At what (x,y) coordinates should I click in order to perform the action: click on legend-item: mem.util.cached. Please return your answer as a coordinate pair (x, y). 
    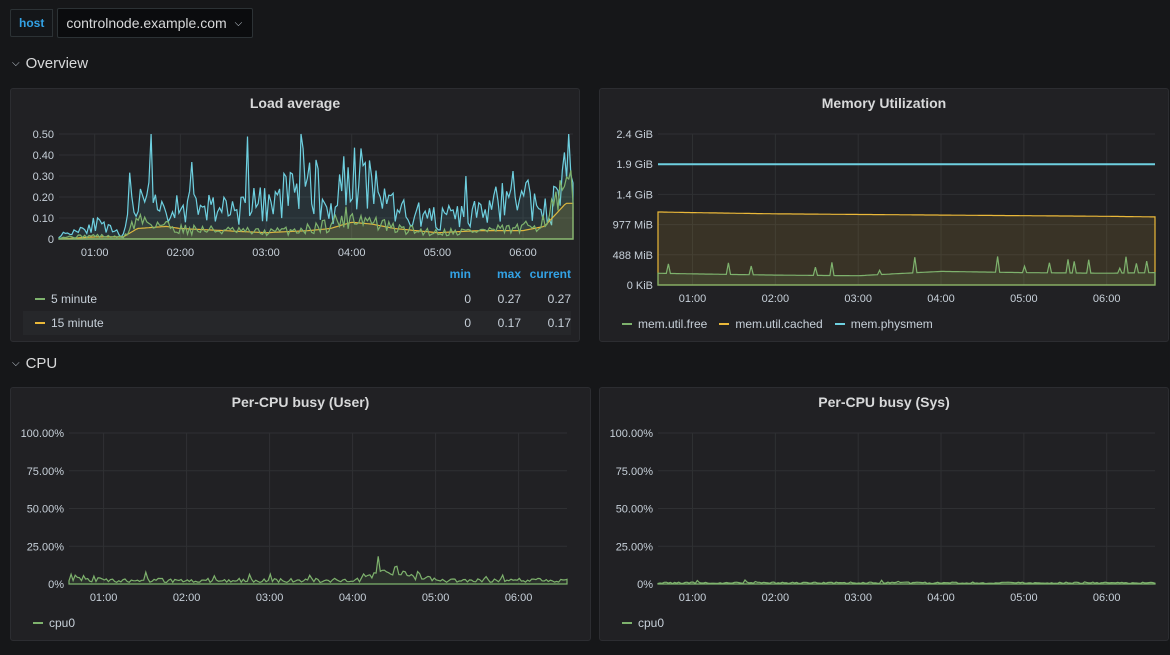
    Looking at the image, I should click on (771, 324).